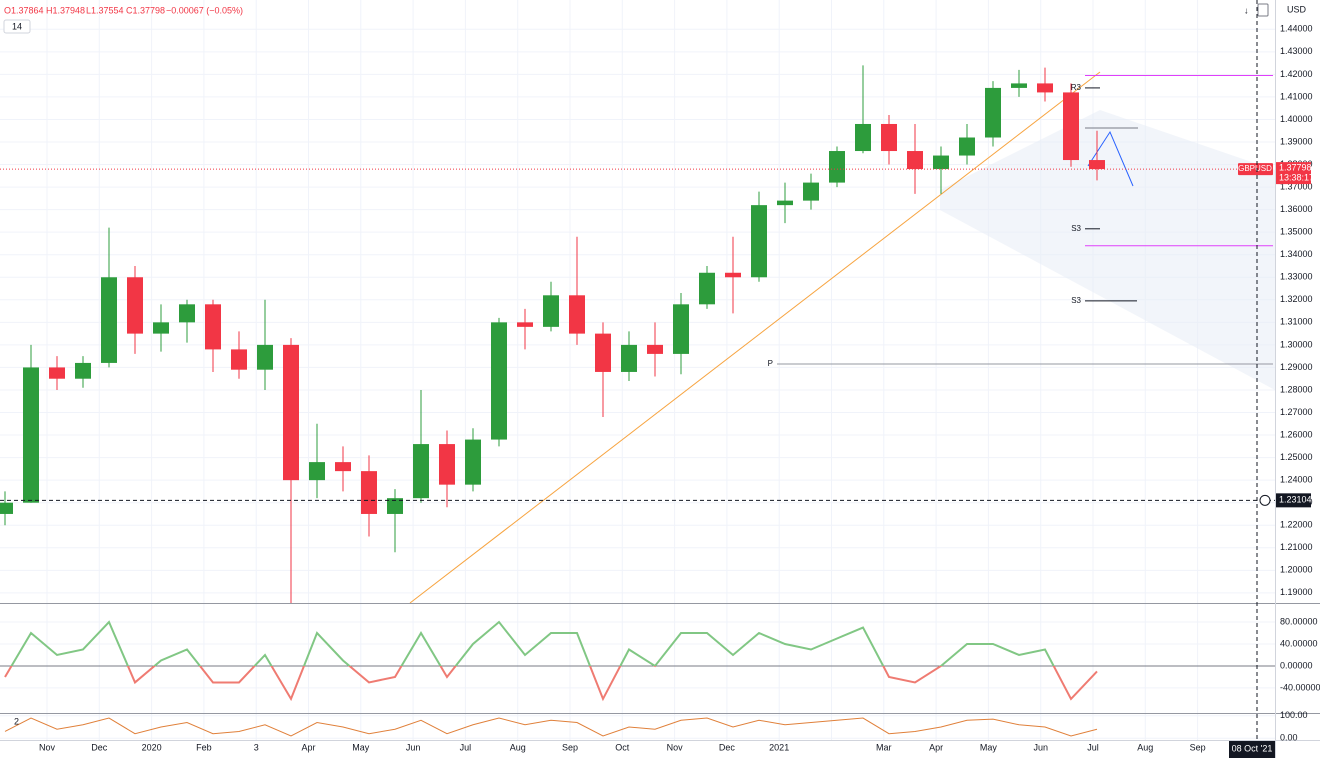 The height and width of the screenshot is (758, 1320). I want to click on indicator-badge, so click(17, 26).